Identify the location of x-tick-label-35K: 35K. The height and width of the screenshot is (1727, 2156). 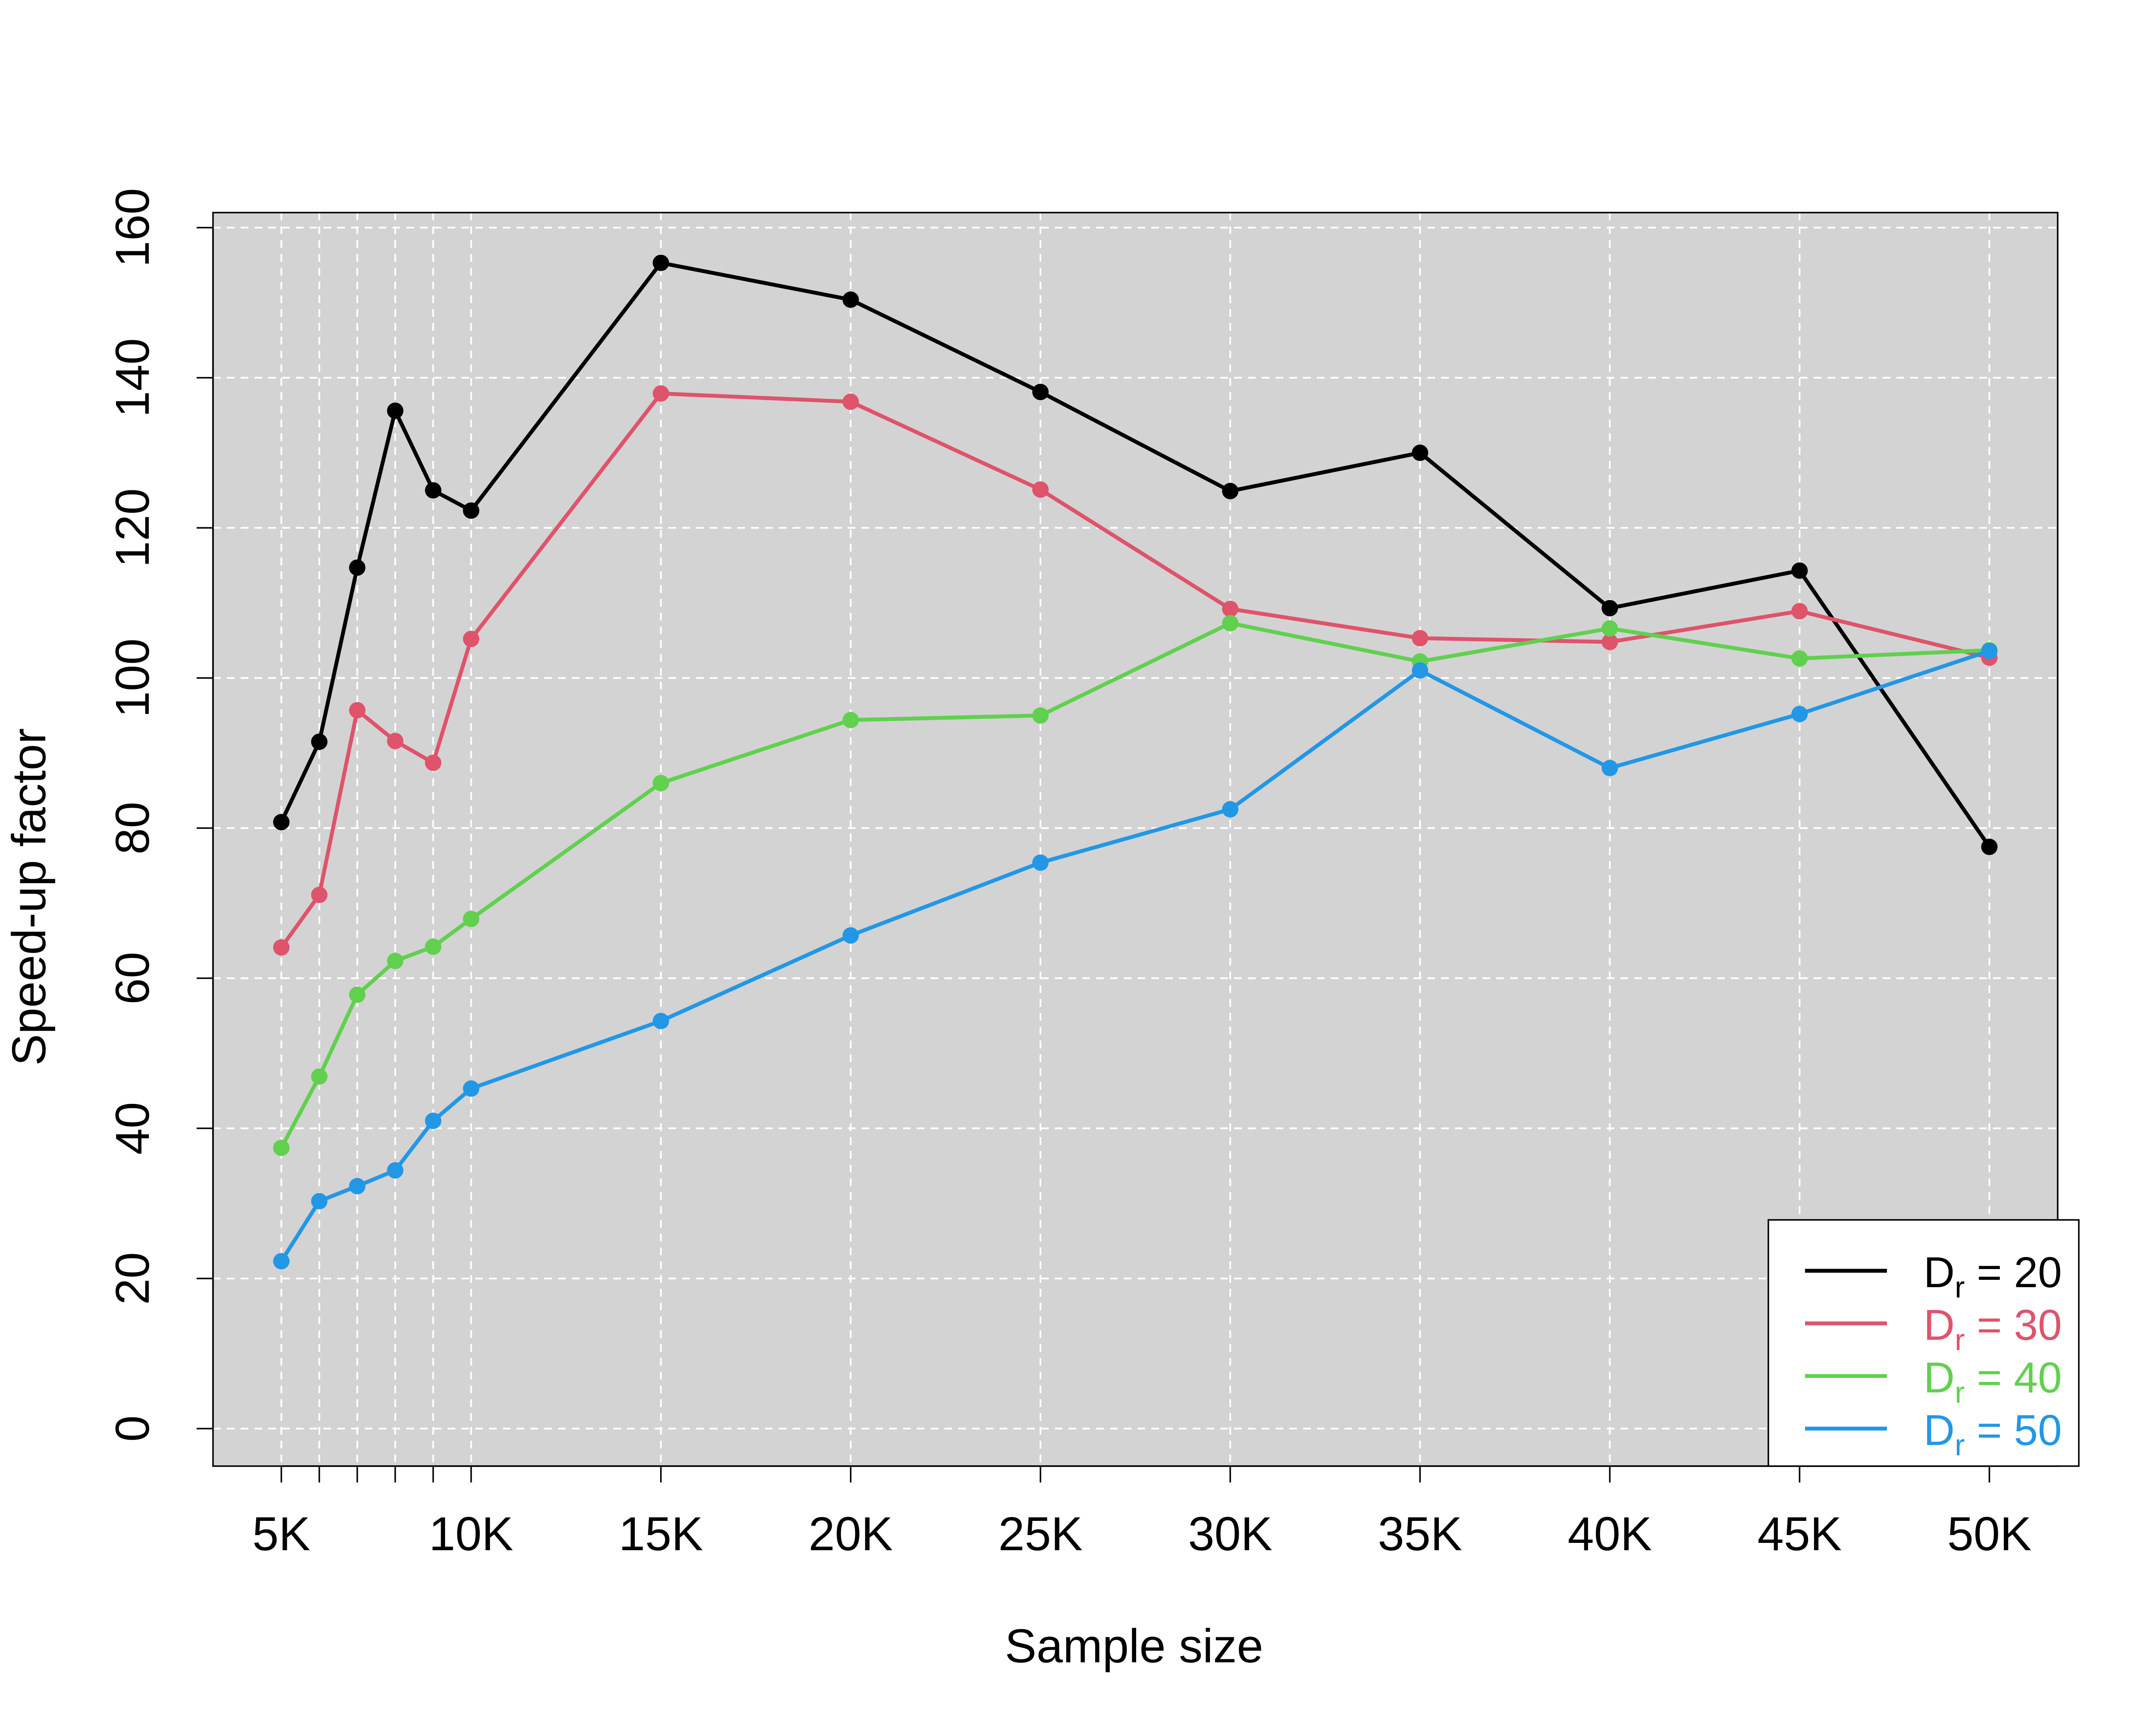
(1420, 1534).